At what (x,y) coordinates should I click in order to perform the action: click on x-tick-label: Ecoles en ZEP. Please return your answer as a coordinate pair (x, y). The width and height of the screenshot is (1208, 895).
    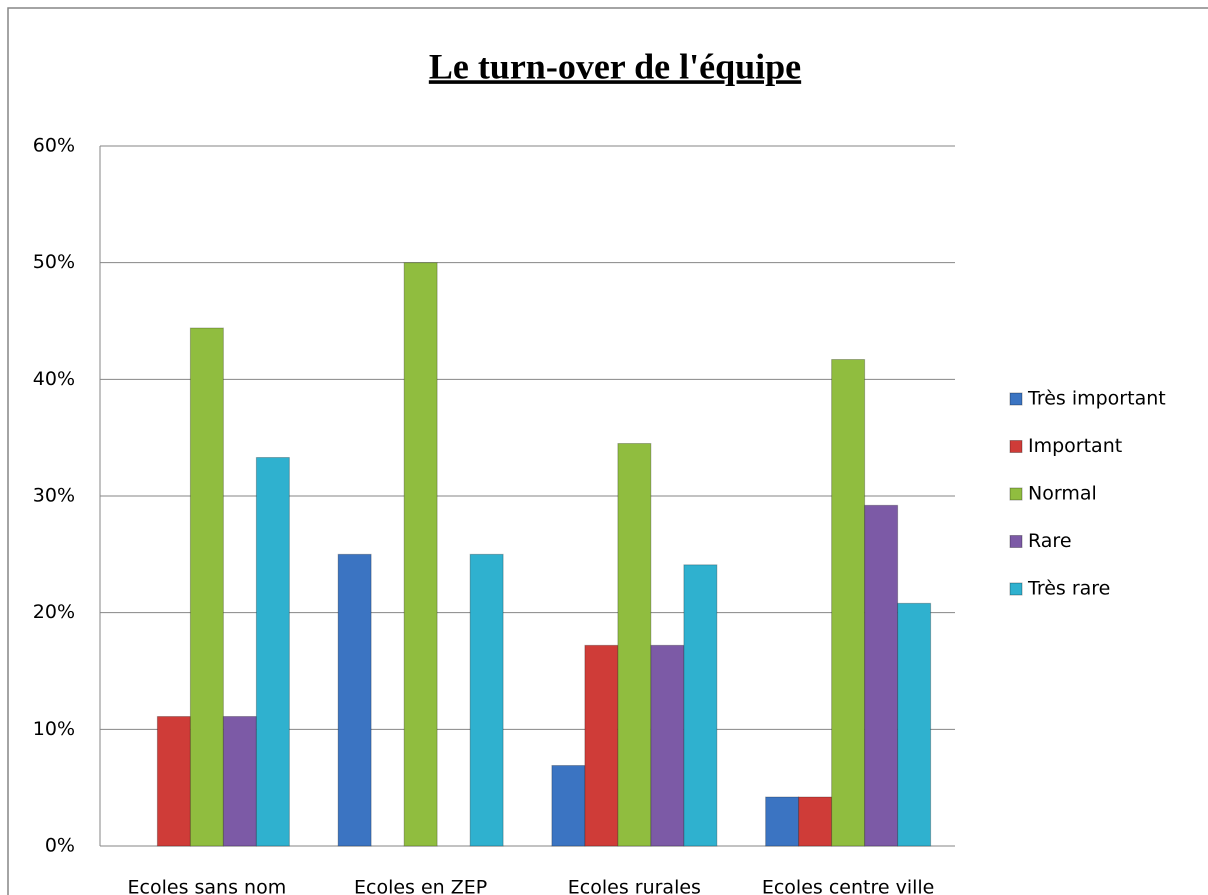
    Looking at the image, I should click on (420, 886).